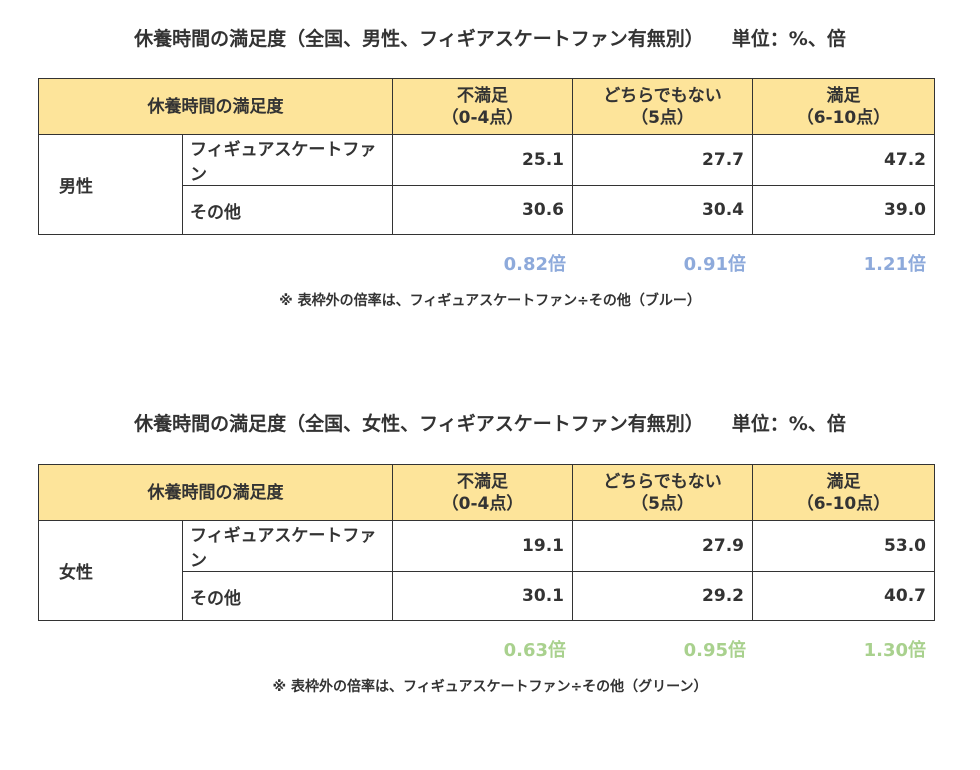 The image size is (980, 770). What do you see at coordinates (894, 650) in the screenshot?
I see `ratio-value: 1.30倍` at bounding box center [894, 650].